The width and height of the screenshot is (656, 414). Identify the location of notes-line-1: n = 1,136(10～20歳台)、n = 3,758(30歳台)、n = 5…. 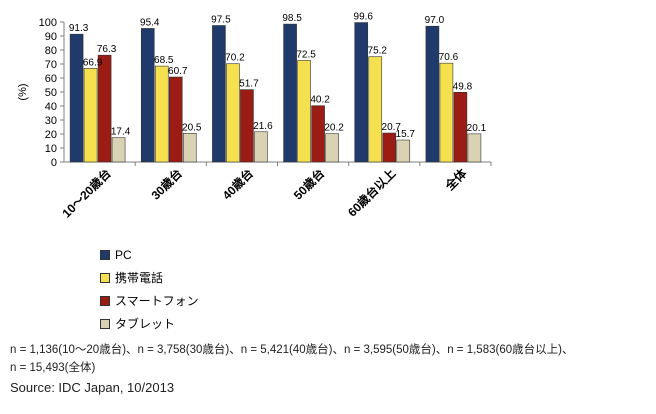
(292, 350).